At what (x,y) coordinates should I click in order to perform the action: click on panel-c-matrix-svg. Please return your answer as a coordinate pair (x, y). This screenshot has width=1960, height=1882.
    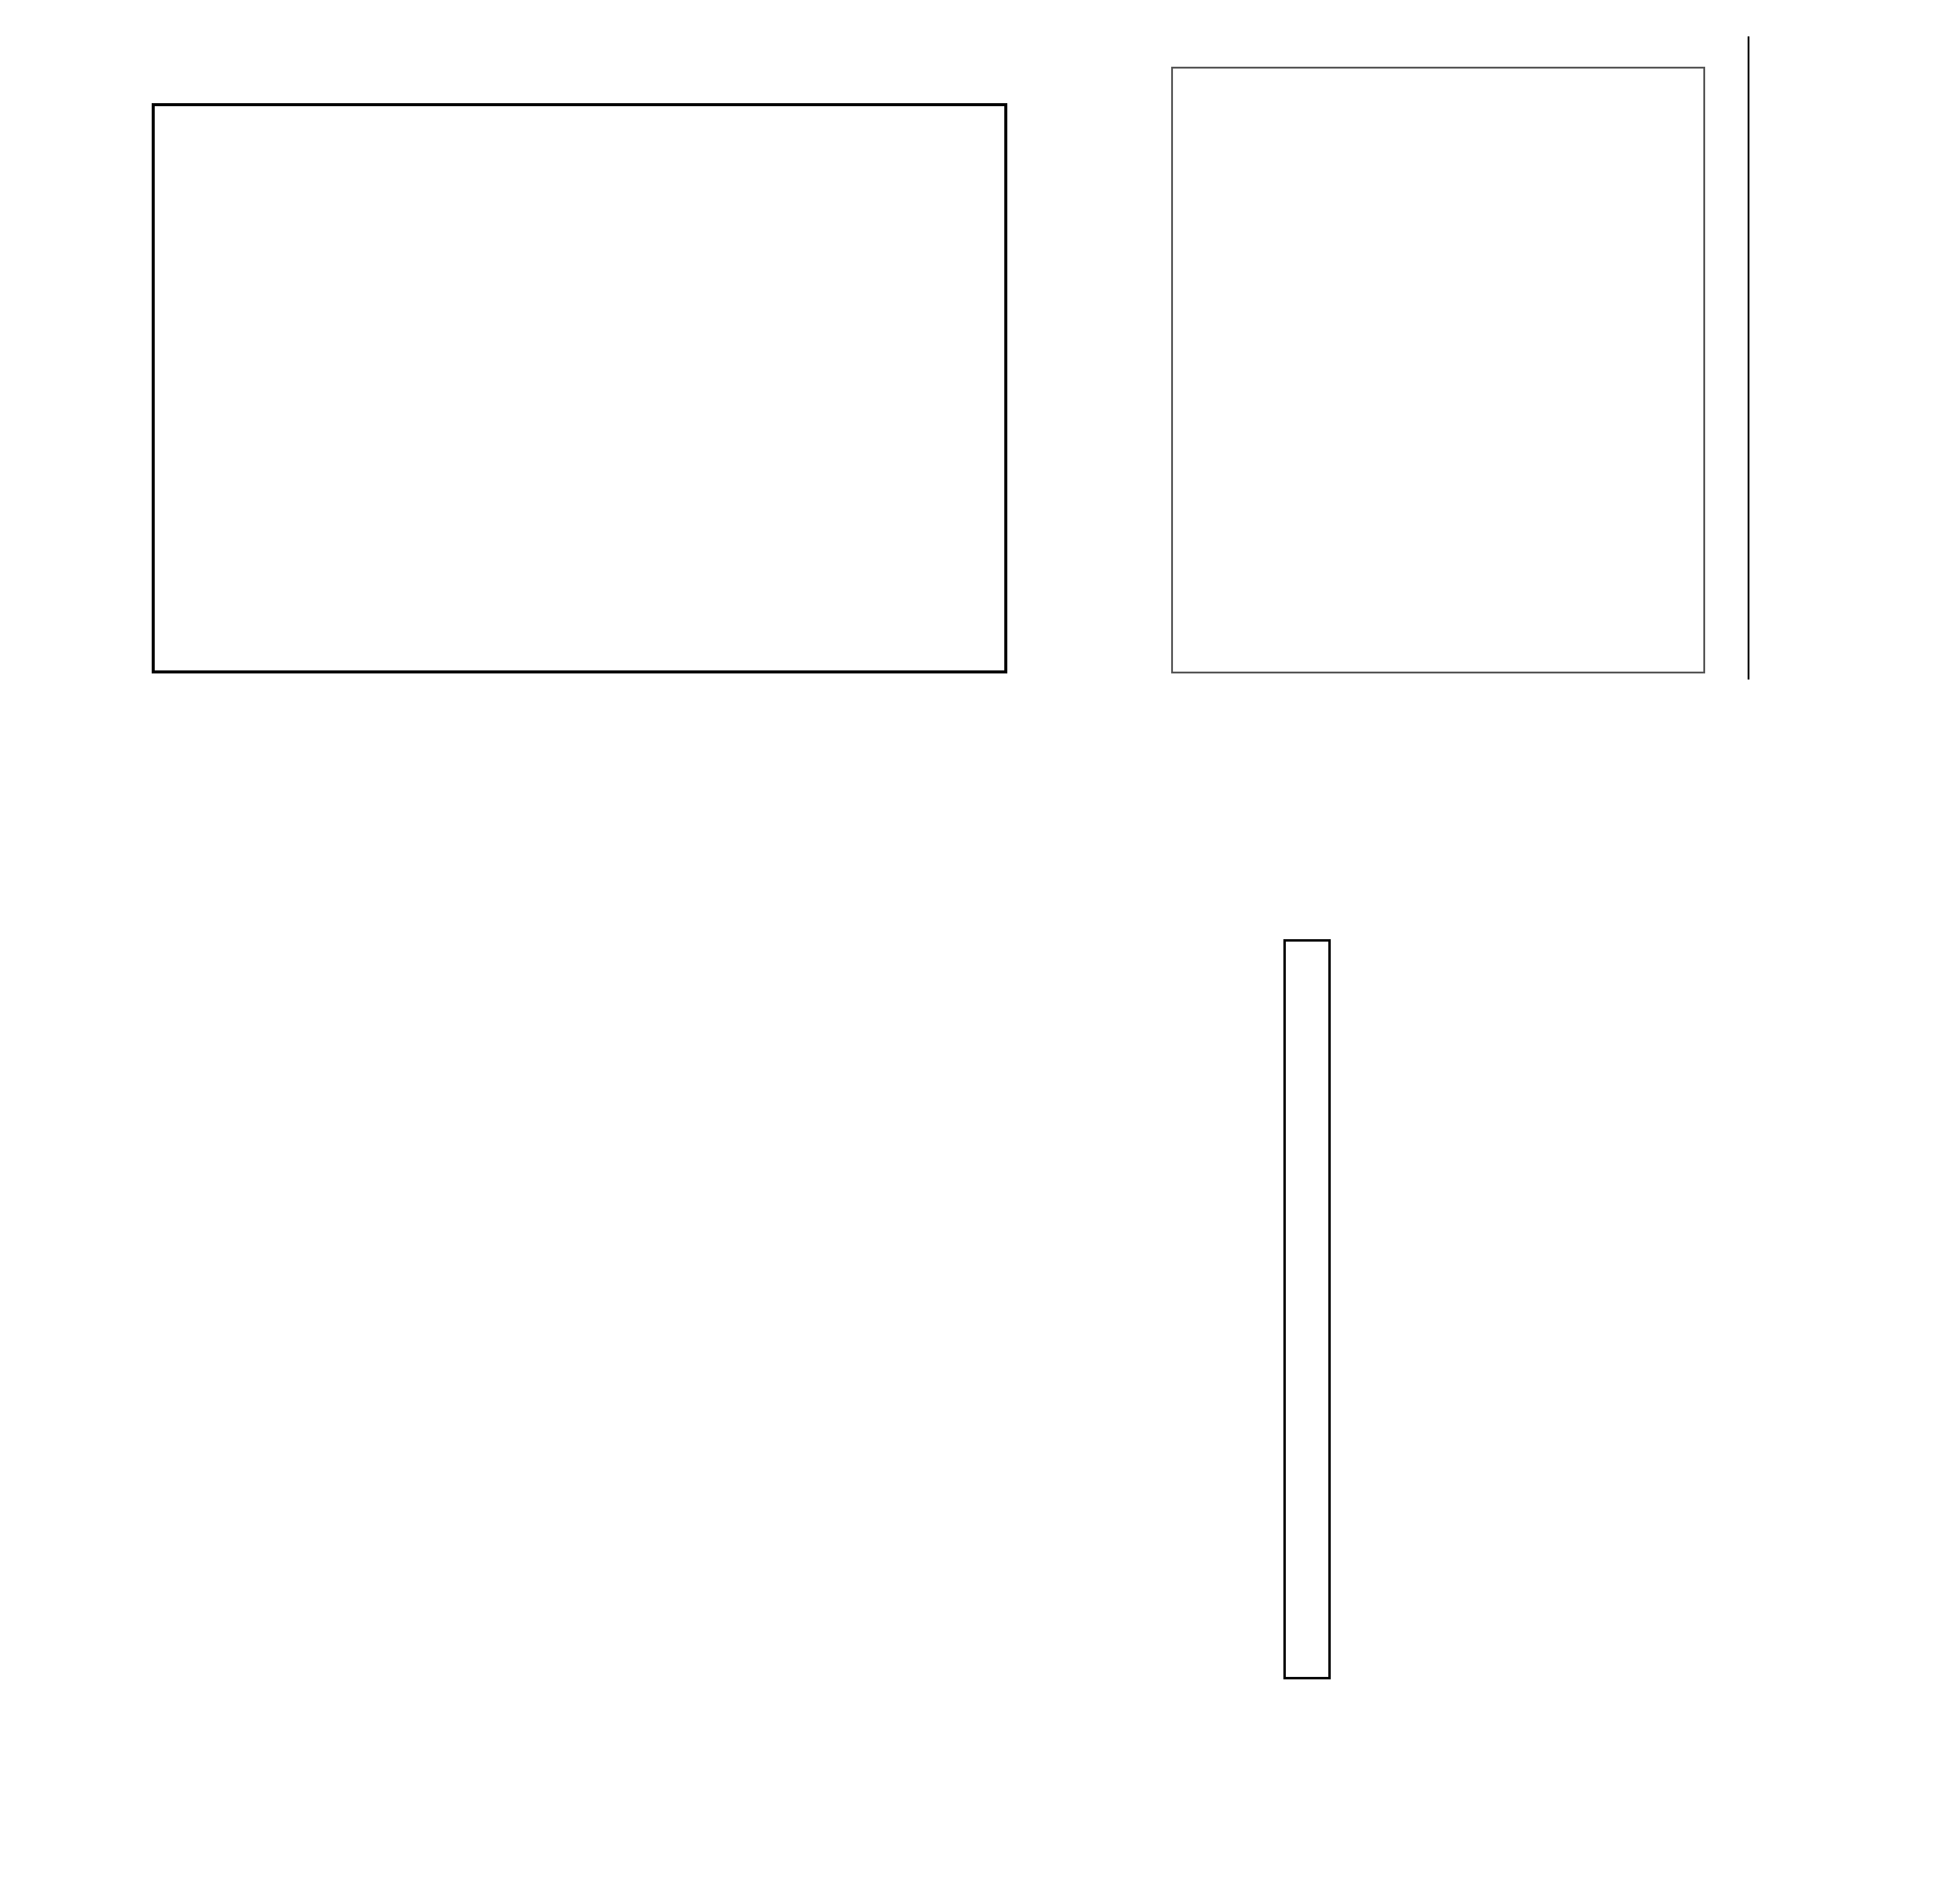
    Looking at the image, I should click on (510, 985).